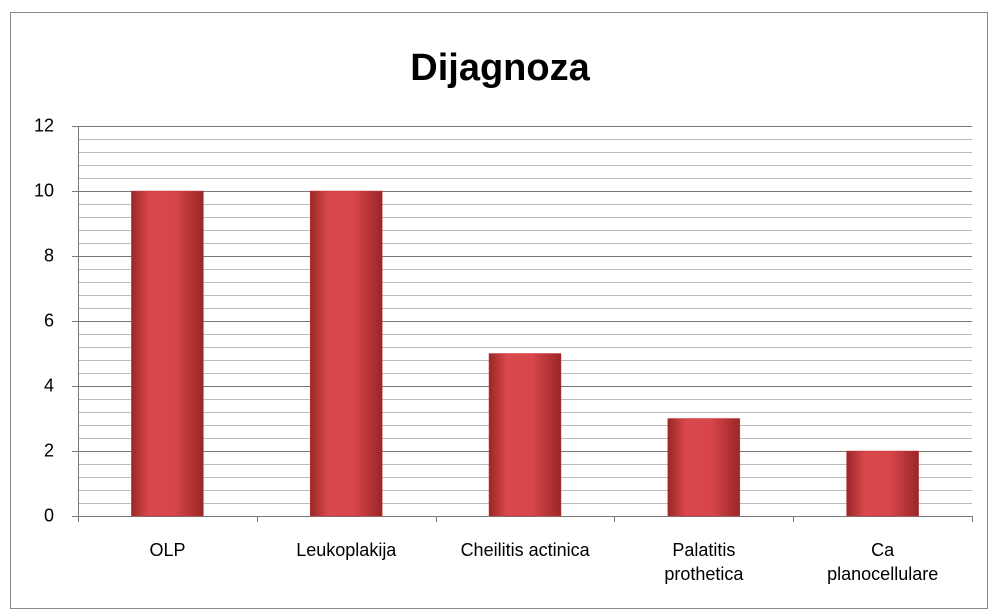  I want to click on y-tick-label: 0, so click(49, 515).